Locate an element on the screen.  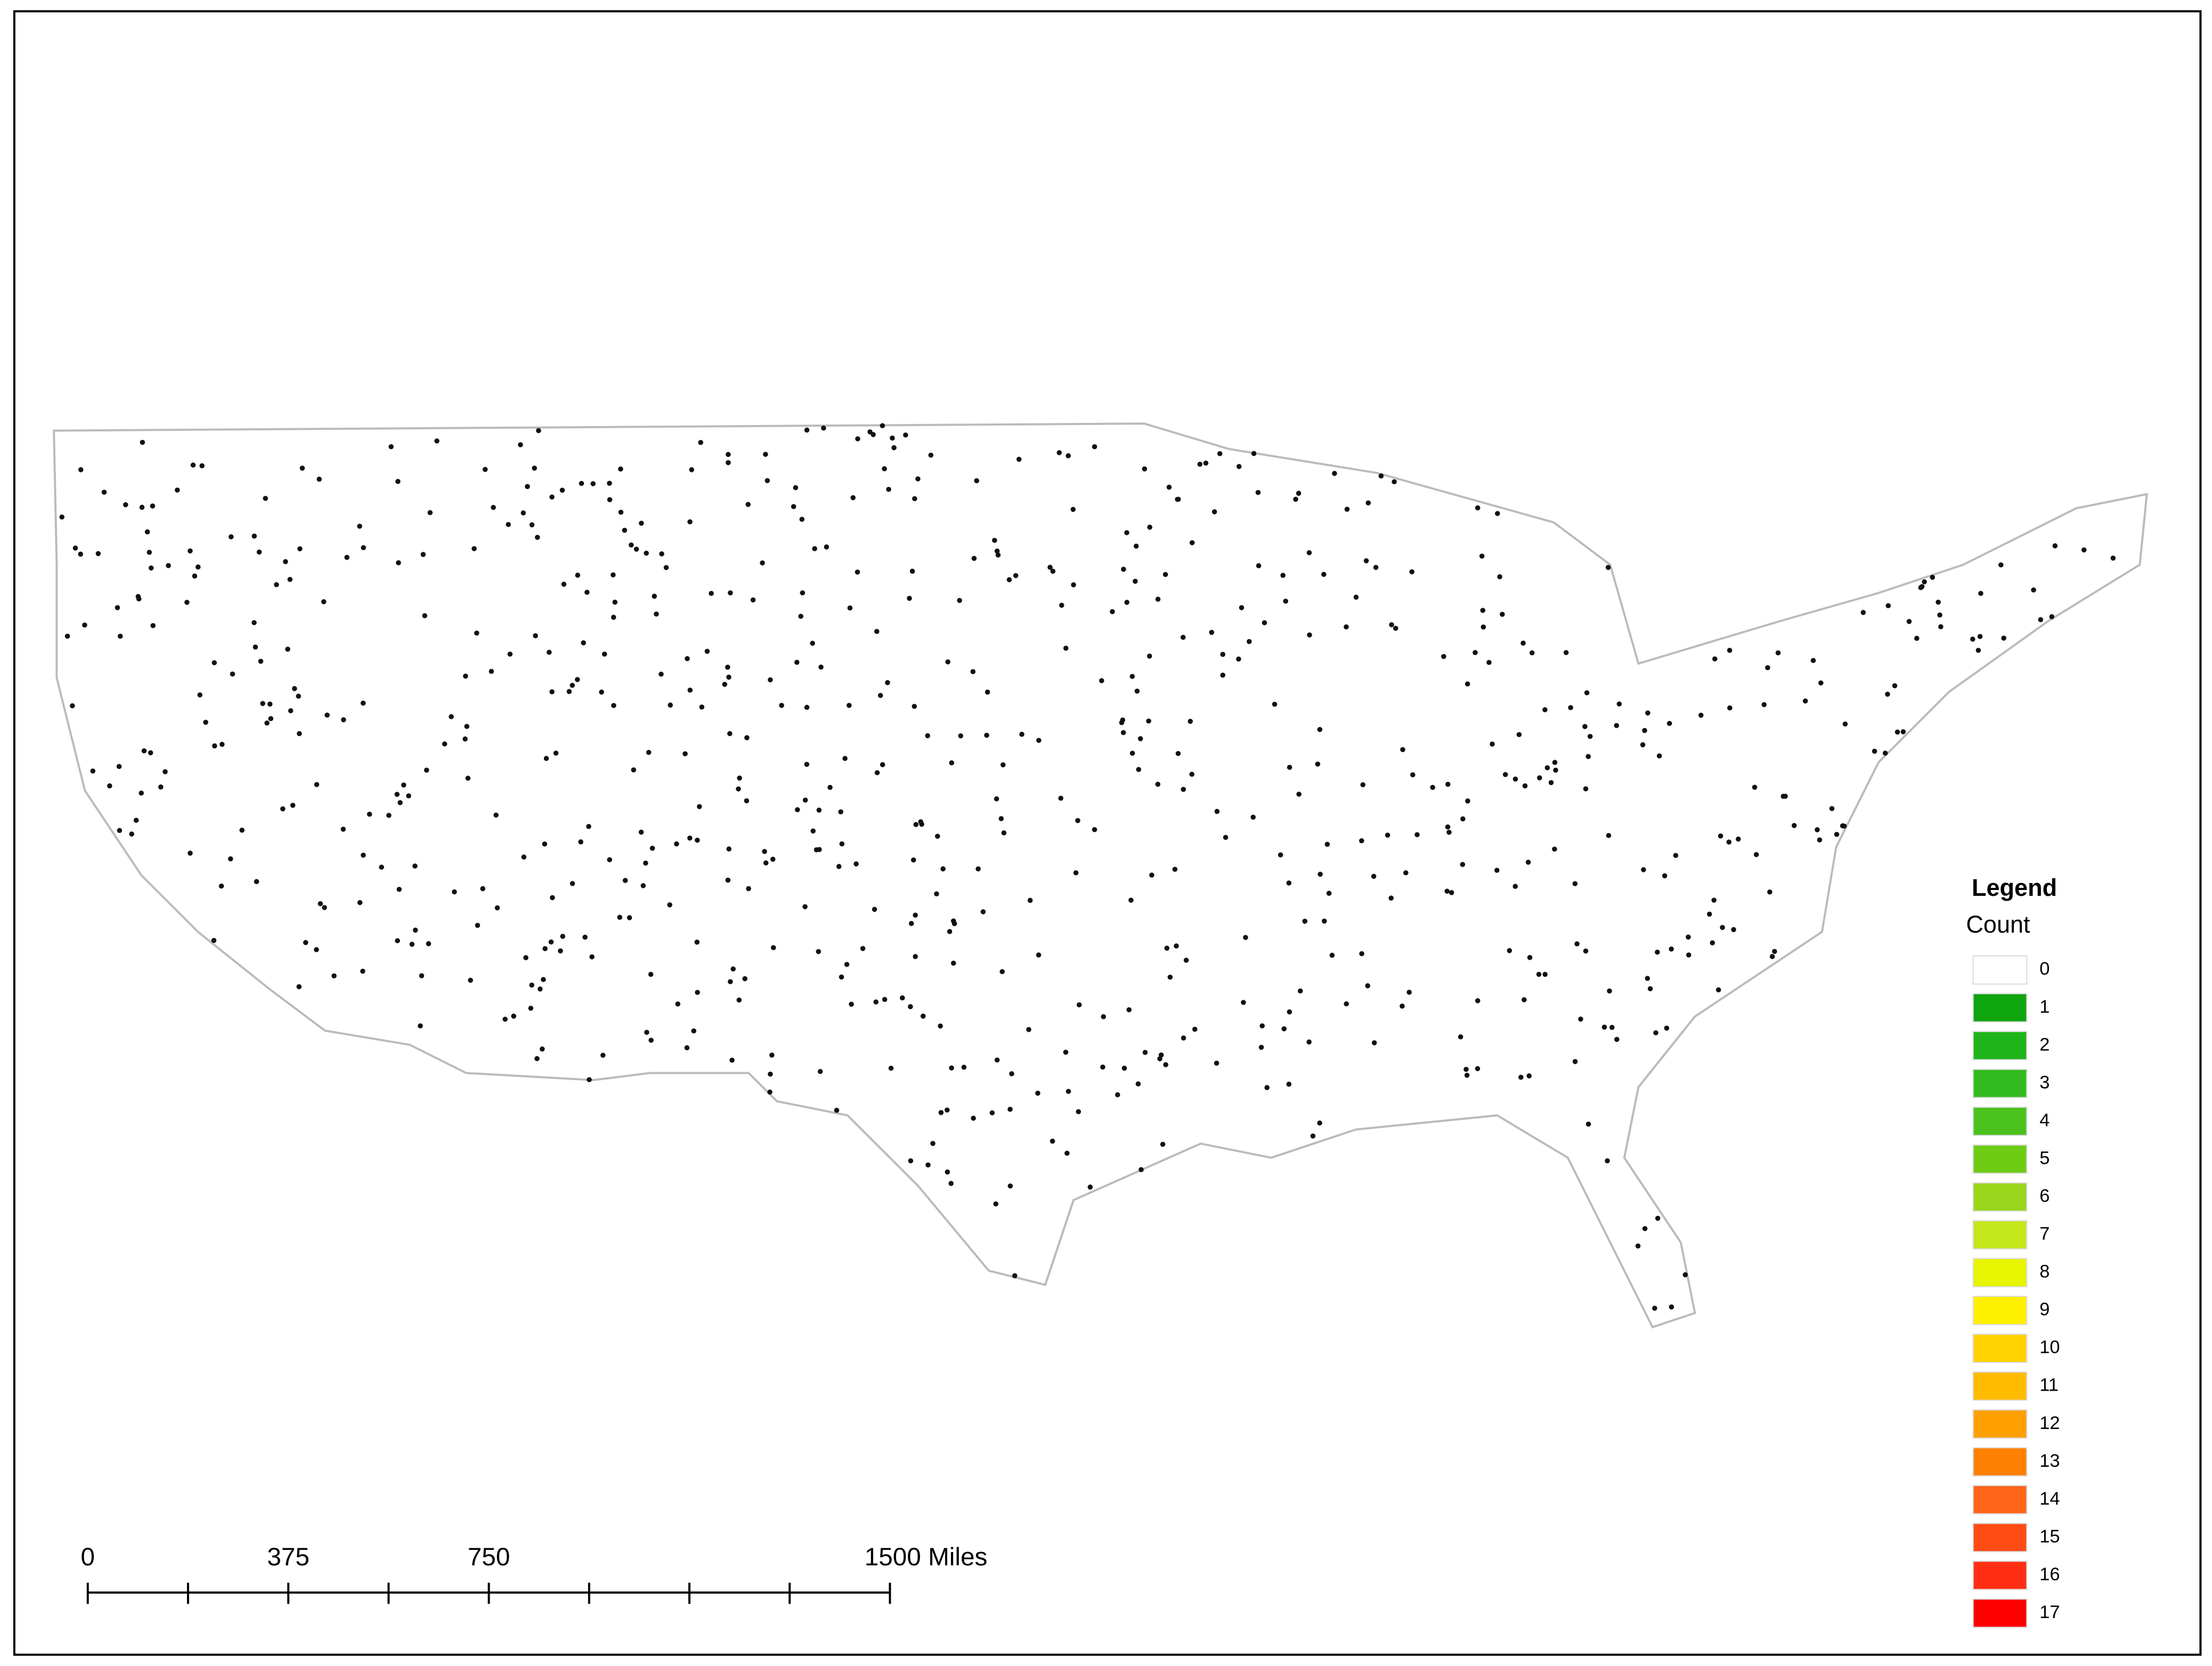
scale-label: 375 is located at coordinates (288, 1557).